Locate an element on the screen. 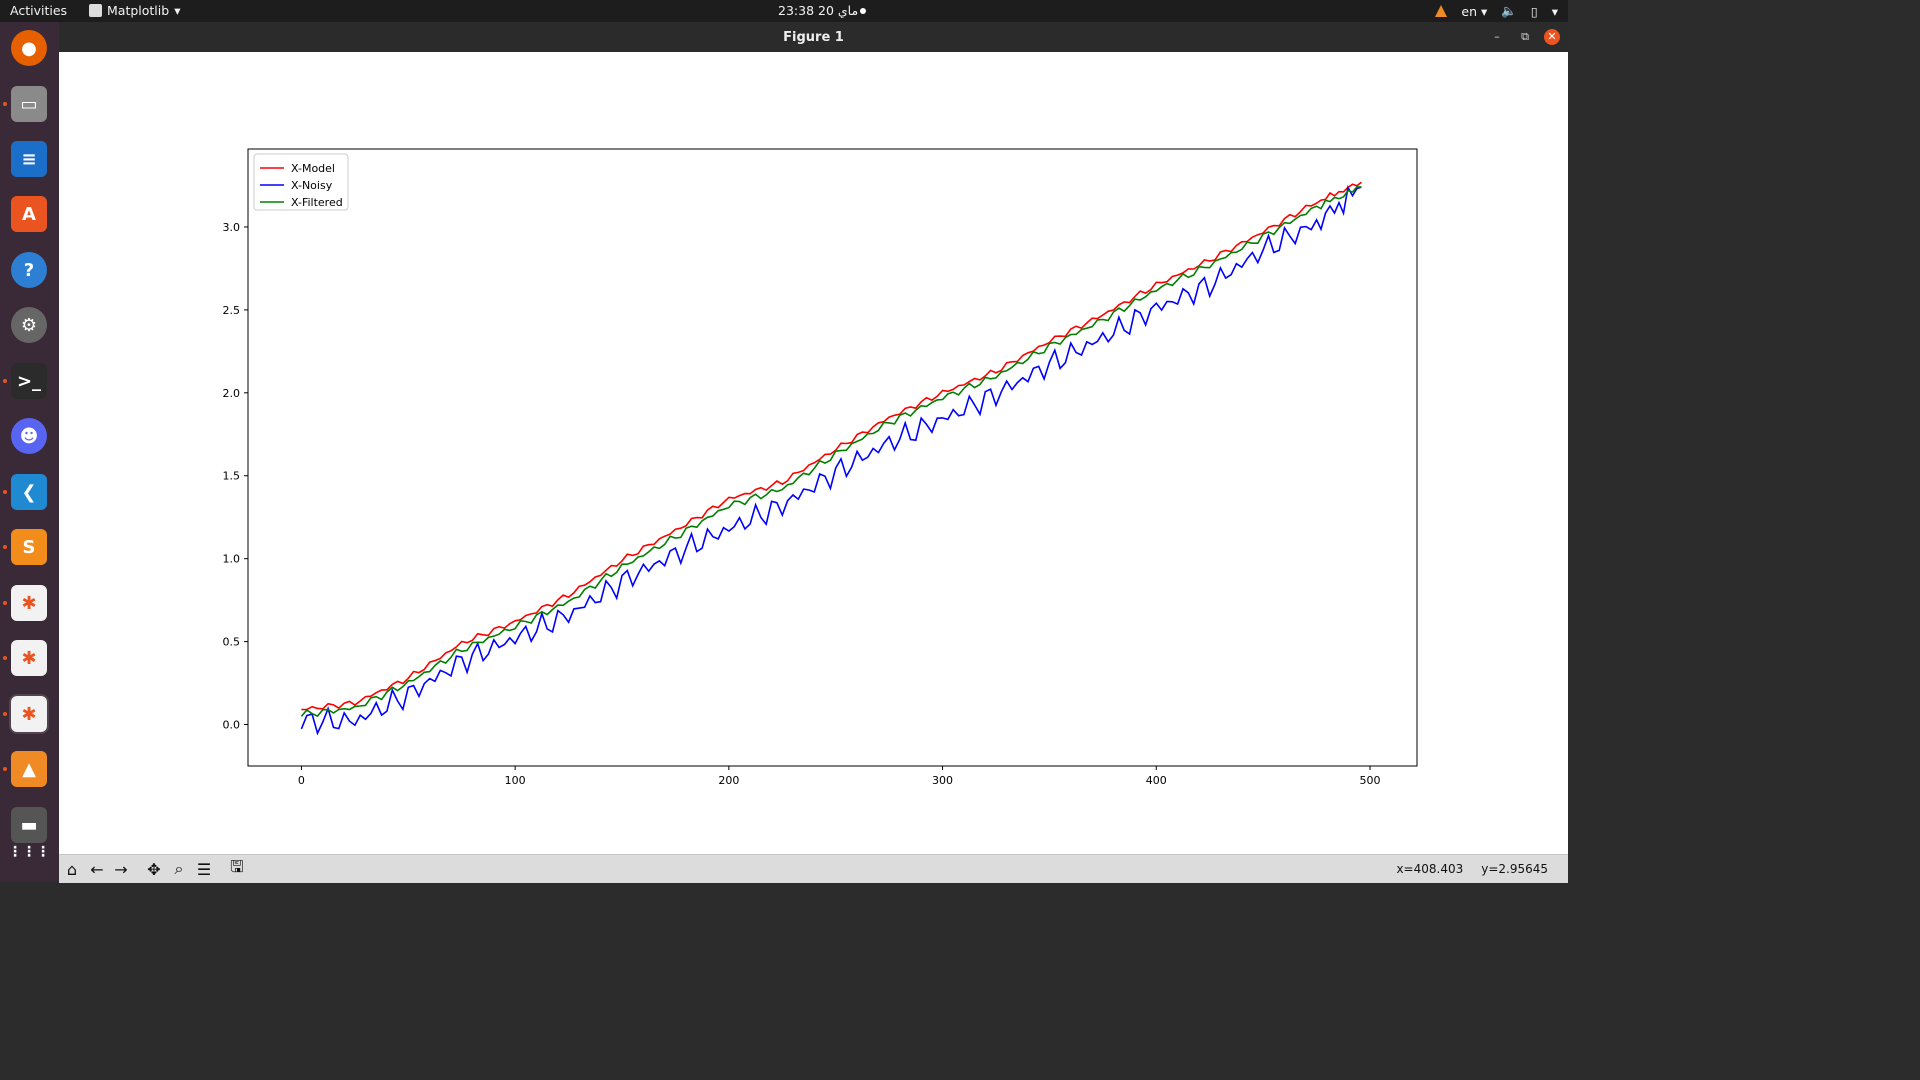 The image size is (1920, 1080). language-label: en is located at coordinates (1469, 11).